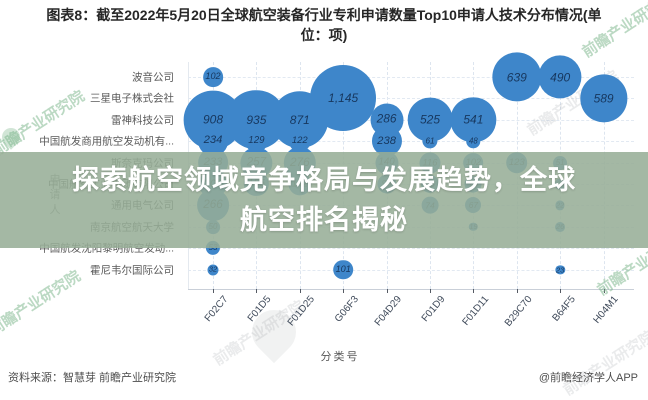 The image size is (648, 400). I want to click on bubble-value: 234, so click(213, 140).